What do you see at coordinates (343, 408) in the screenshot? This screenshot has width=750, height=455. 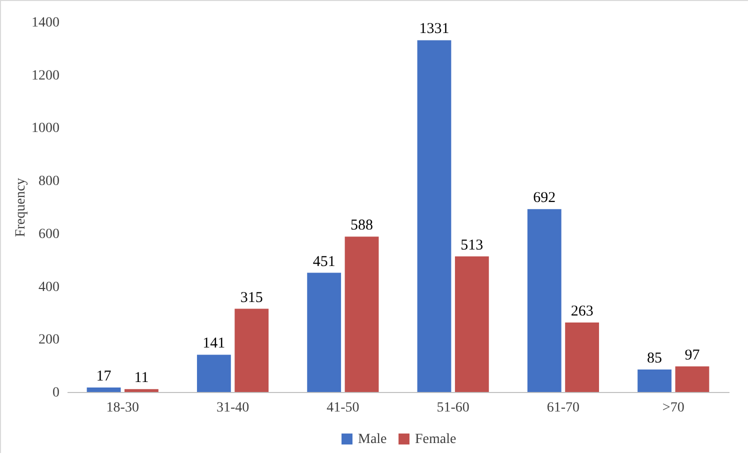 I see `x-tick-label: 41-50` at bounding box center [343, 408].